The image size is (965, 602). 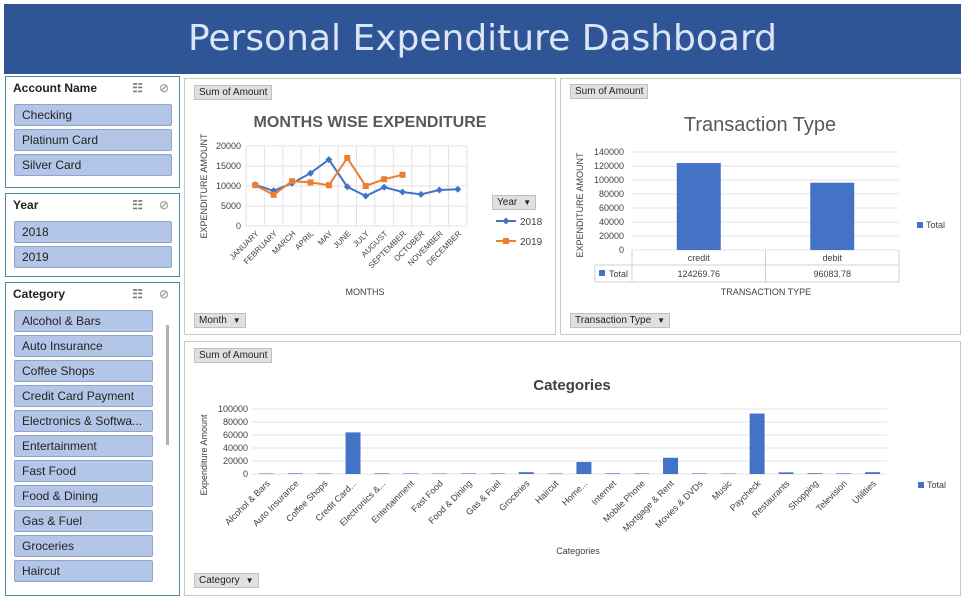 What do you see at coordinates (92, 88) in the screenshot?
I see `account-slicer-header: Account Name ☷ ⊘` at bounding box center [92, 88].